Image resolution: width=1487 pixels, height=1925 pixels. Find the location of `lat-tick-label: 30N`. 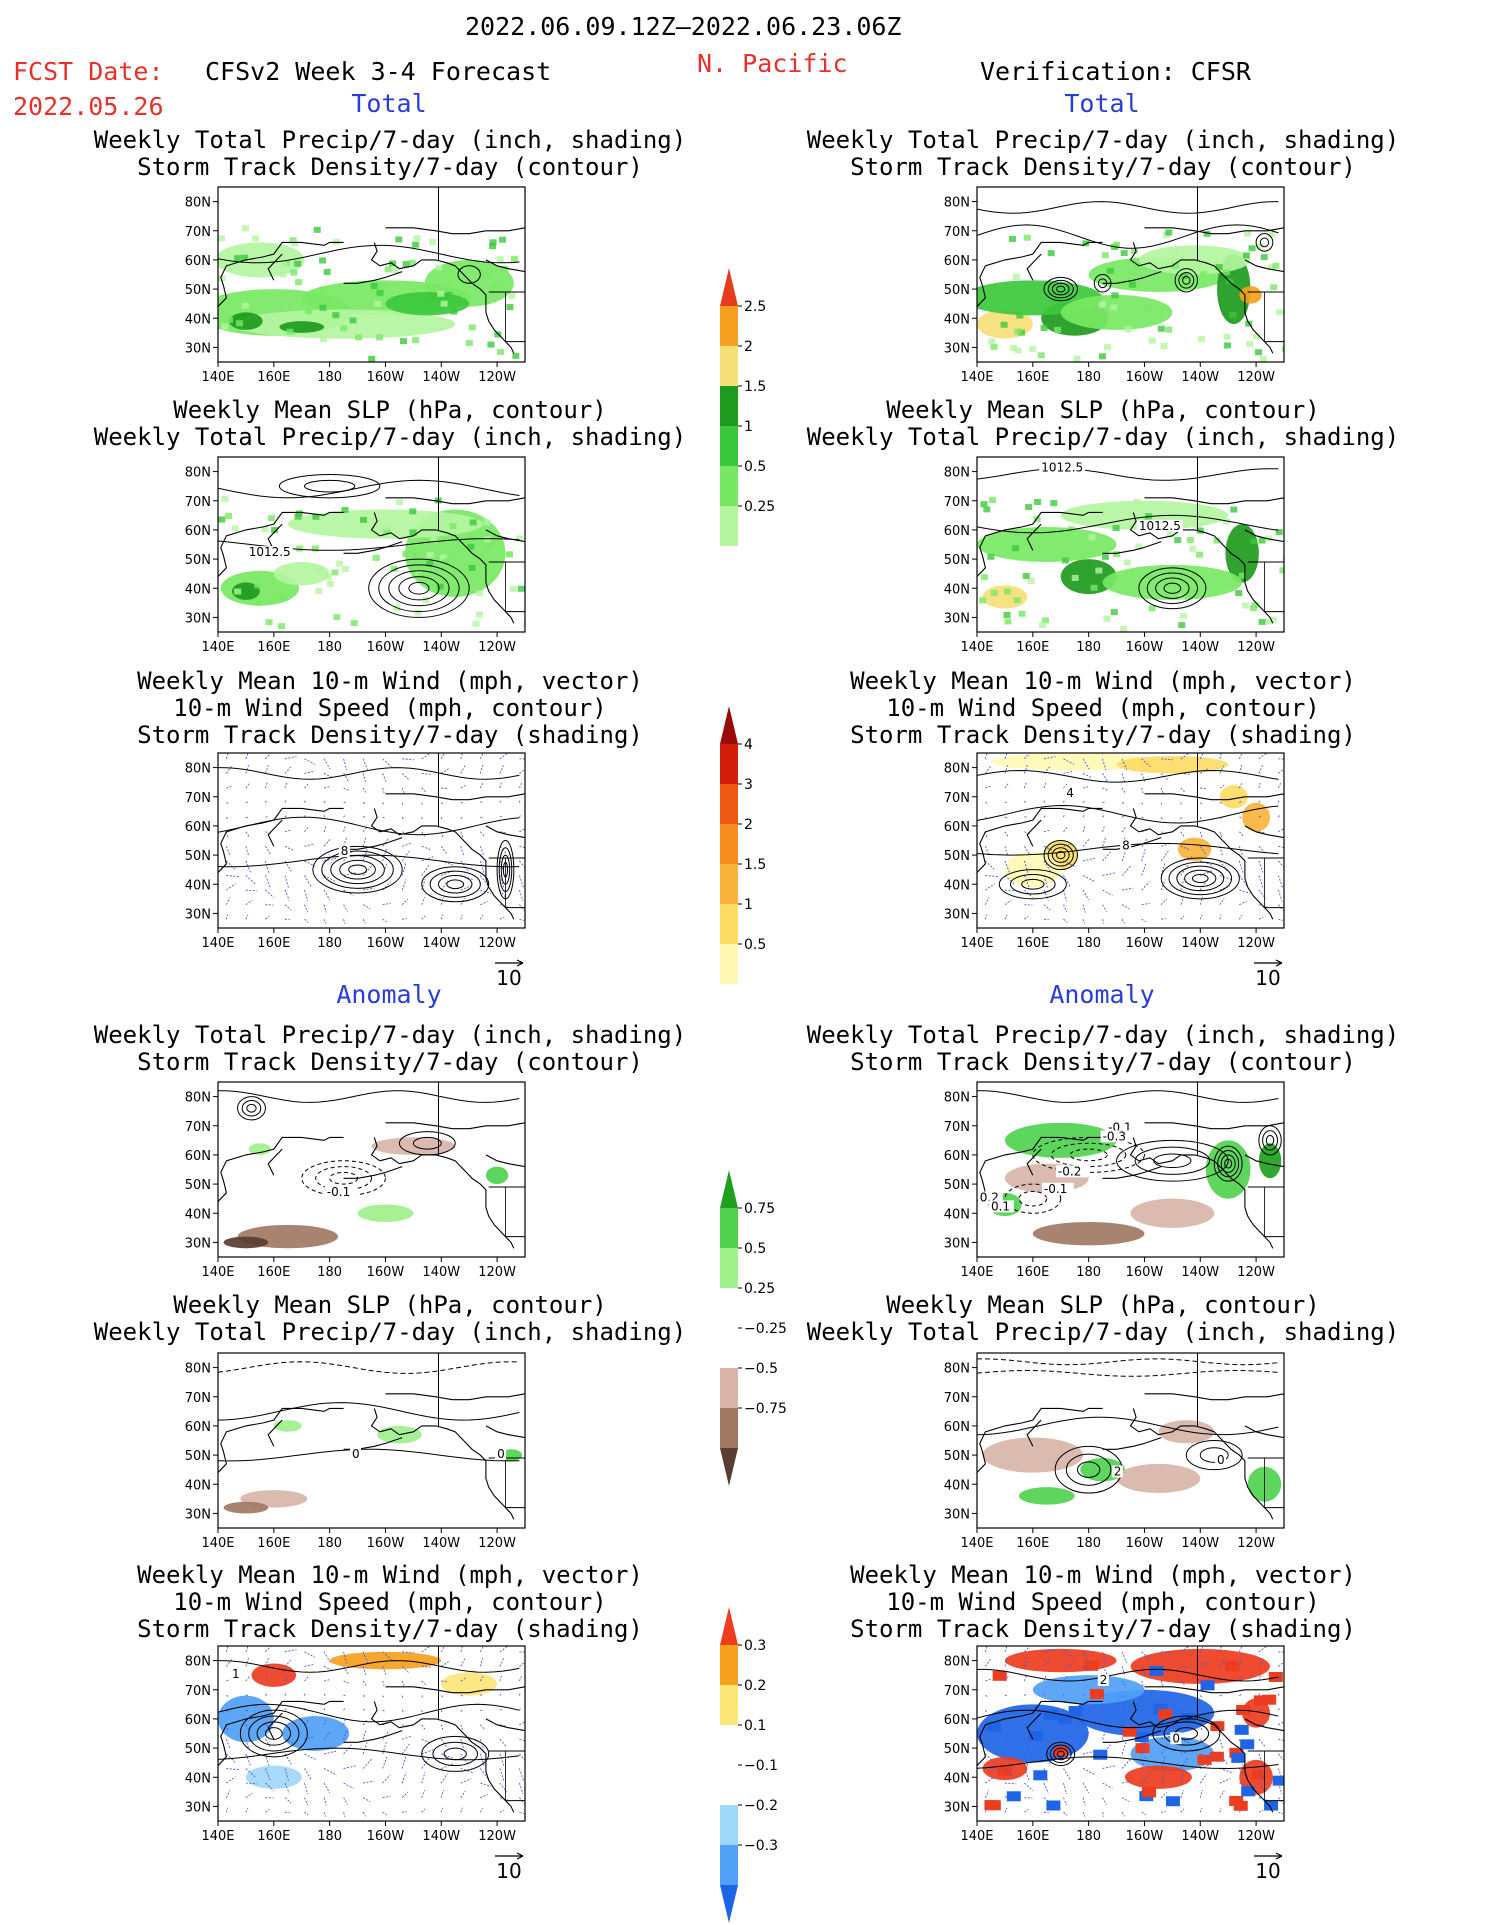

lat-tick-label: 30N is located at coordinates (198, 618).